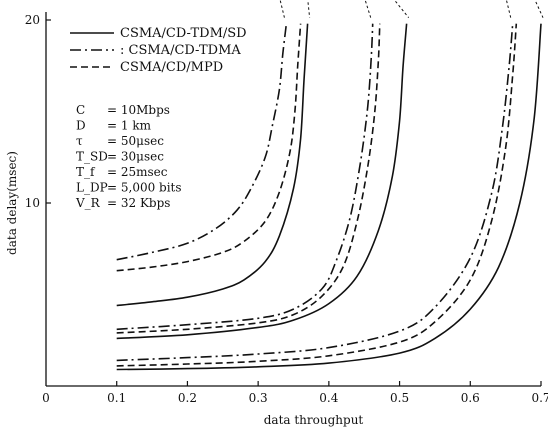 The width and height of the screenshot is (548, 440). What do you see at coordinates (86, 172) in the screenshot?
I see `parameter-name: T_f` at bounding box center [86, 172].